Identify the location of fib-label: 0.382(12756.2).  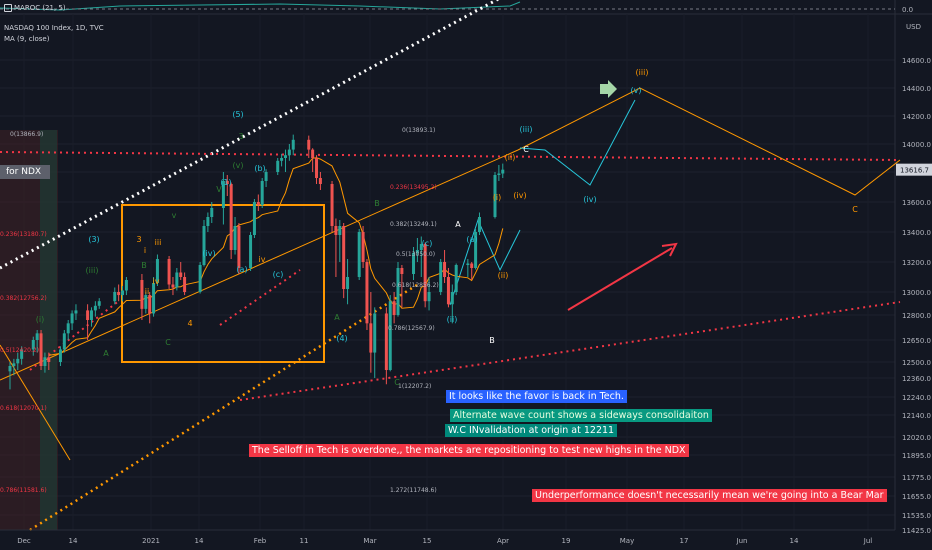
(23, 298).